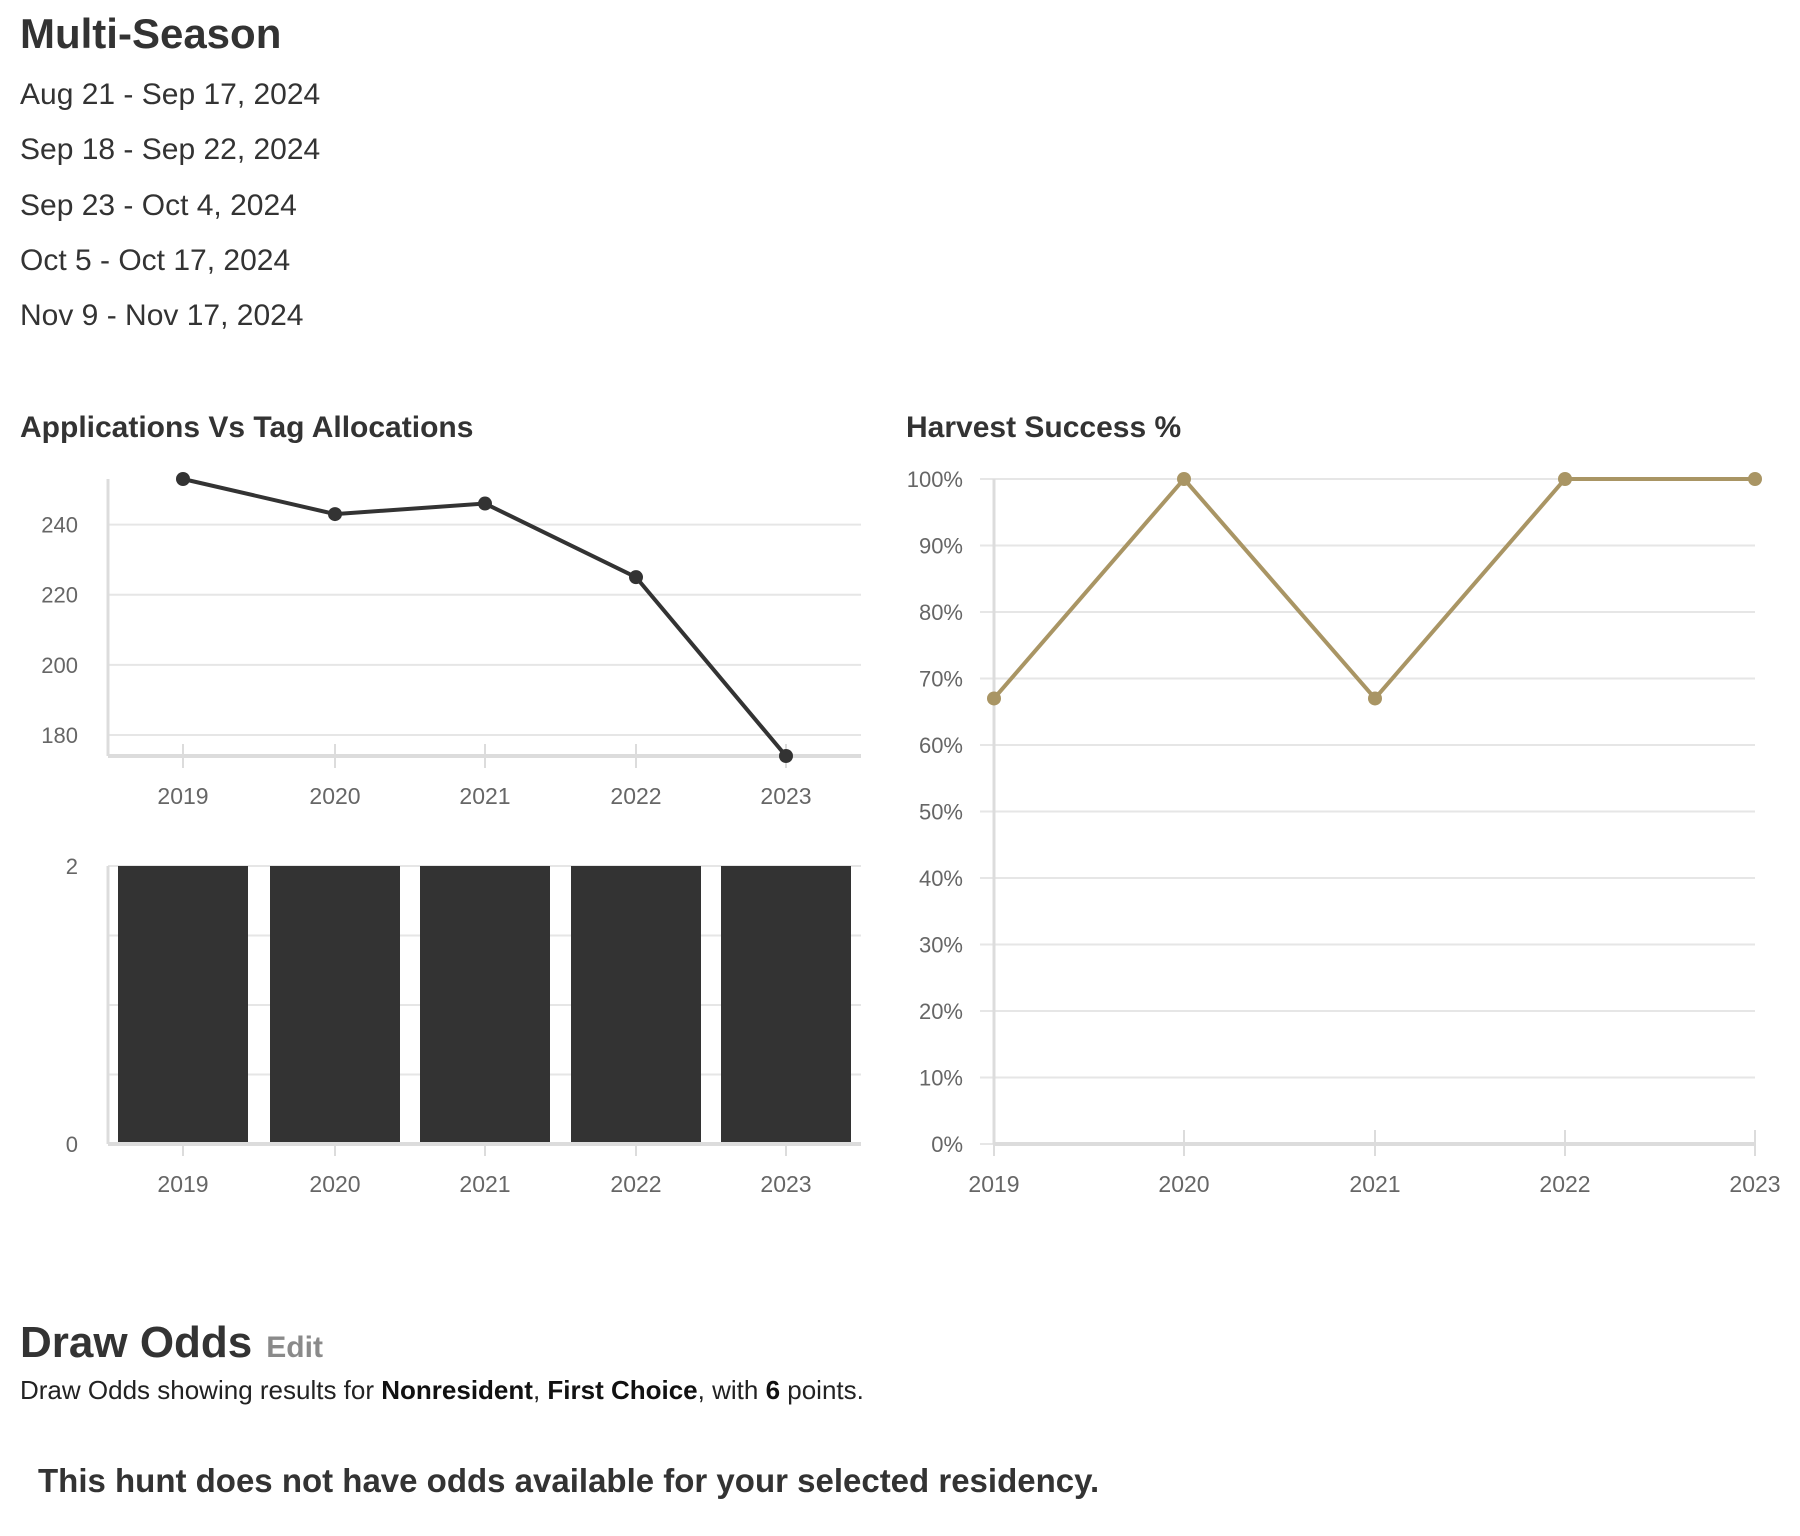  What do you see at coordinates (59, 595) in the screenshot?
I see `y-tick-label: 220` at bounding box center [59, 595].